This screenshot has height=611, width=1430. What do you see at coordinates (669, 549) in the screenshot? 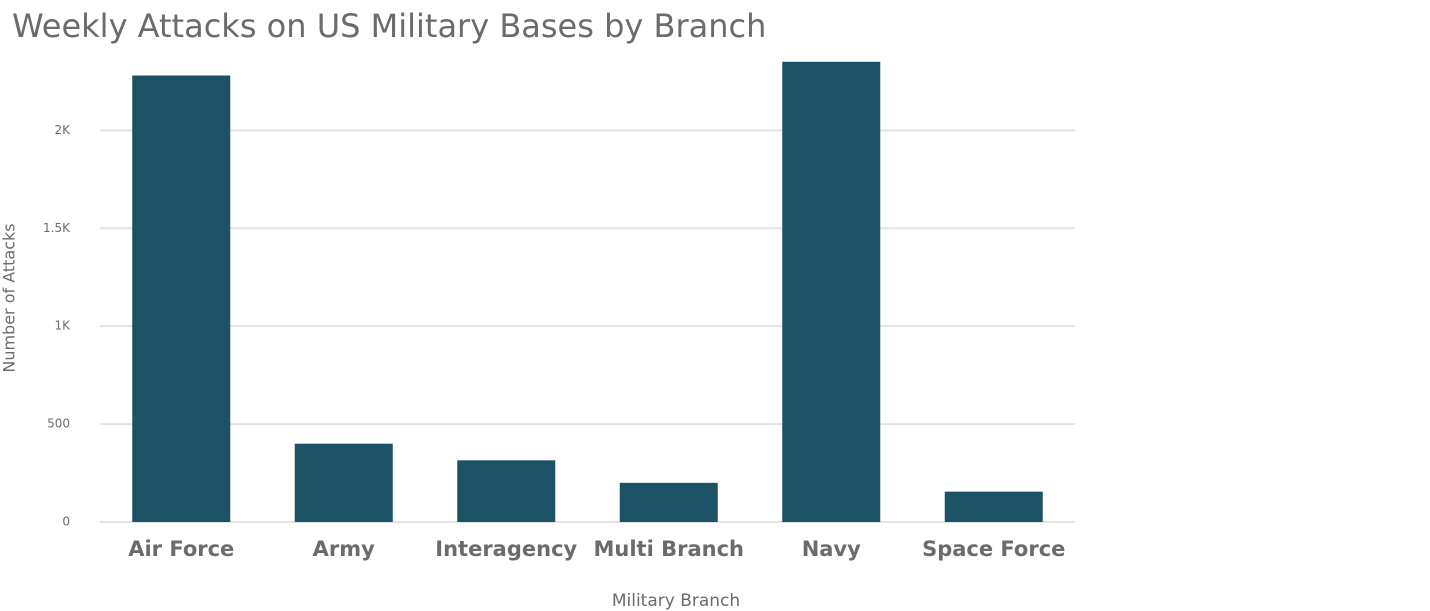
I see `x-tick-label: Multi Branch` at bounding box center [669, 549].